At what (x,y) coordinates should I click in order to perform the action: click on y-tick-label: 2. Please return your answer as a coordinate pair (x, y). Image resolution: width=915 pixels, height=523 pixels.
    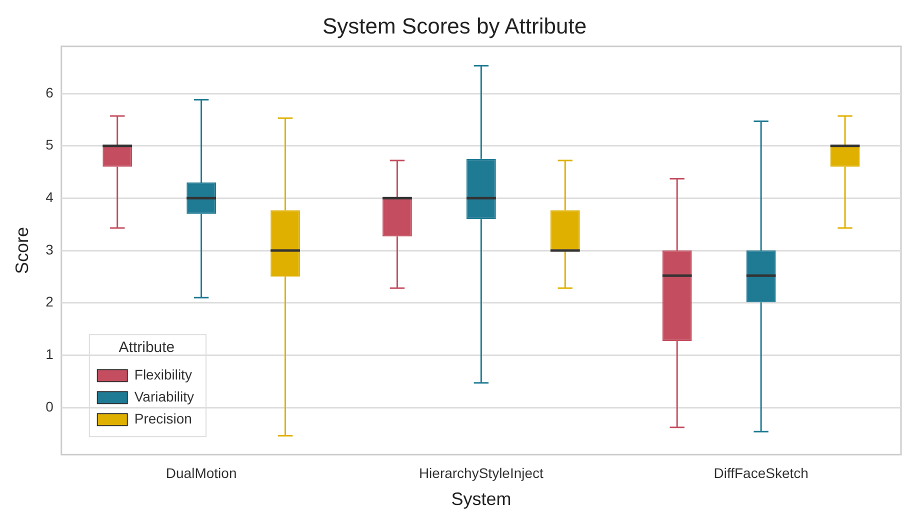
    Looking at the image, I should click on (50, 302).